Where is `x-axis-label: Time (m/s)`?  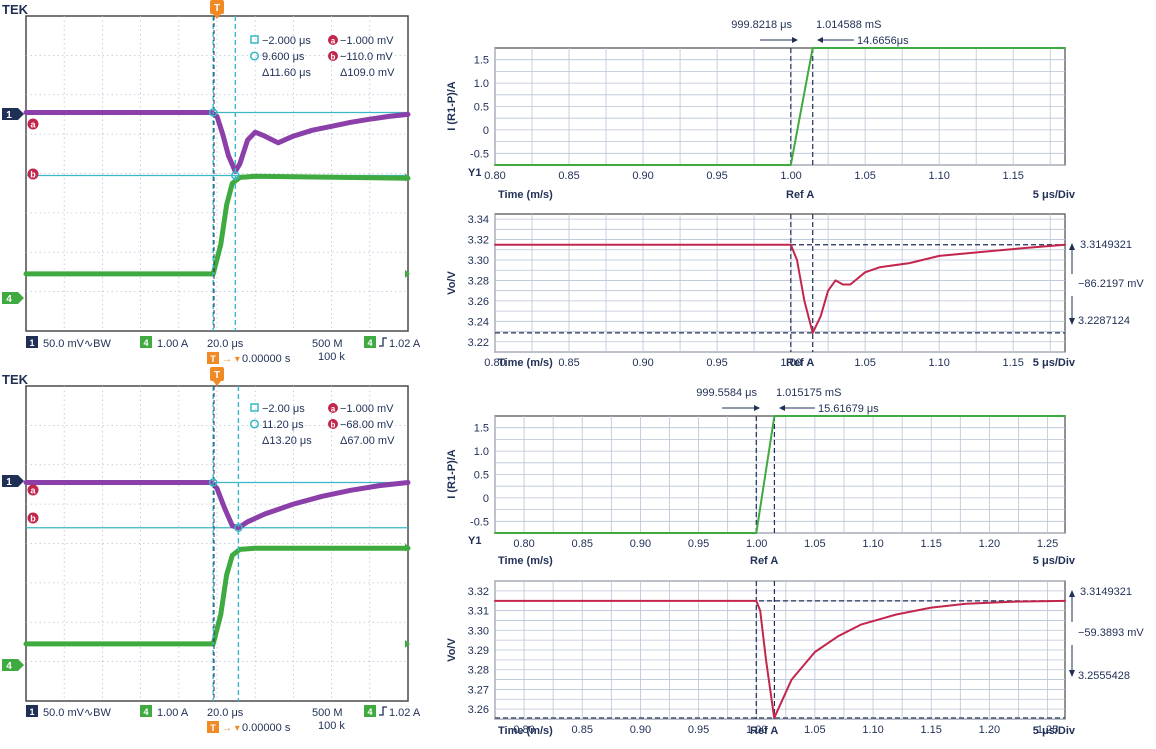 x-axis-label: Time (m/s) is located at coordinates (525, 561).